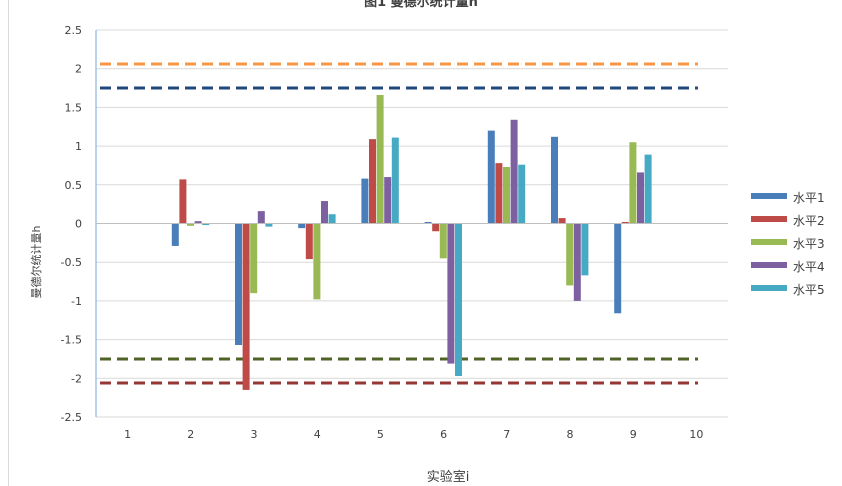 This screenshot has width=842, height=486. I want to click on image-frame-edge, so click(8, 243).